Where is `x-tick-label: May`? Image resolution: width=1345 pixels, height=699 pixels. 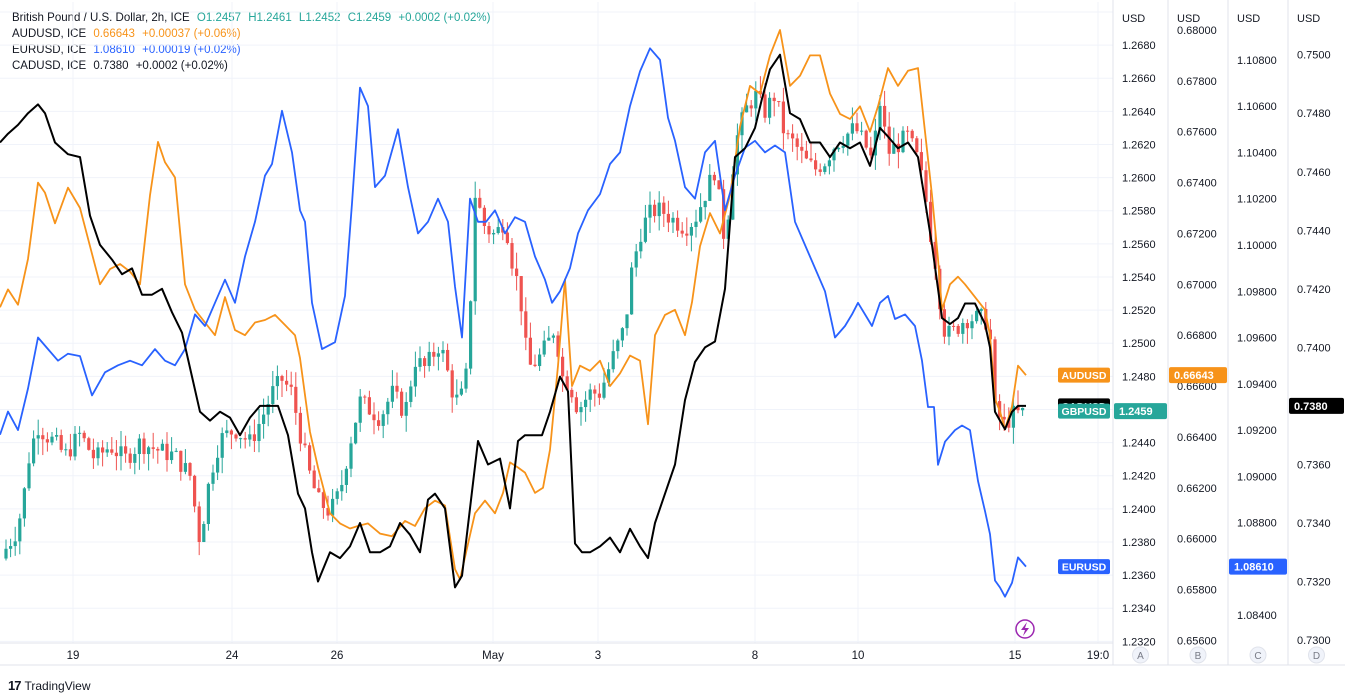 x-tick-label: May is located at coordinates (493, 656).